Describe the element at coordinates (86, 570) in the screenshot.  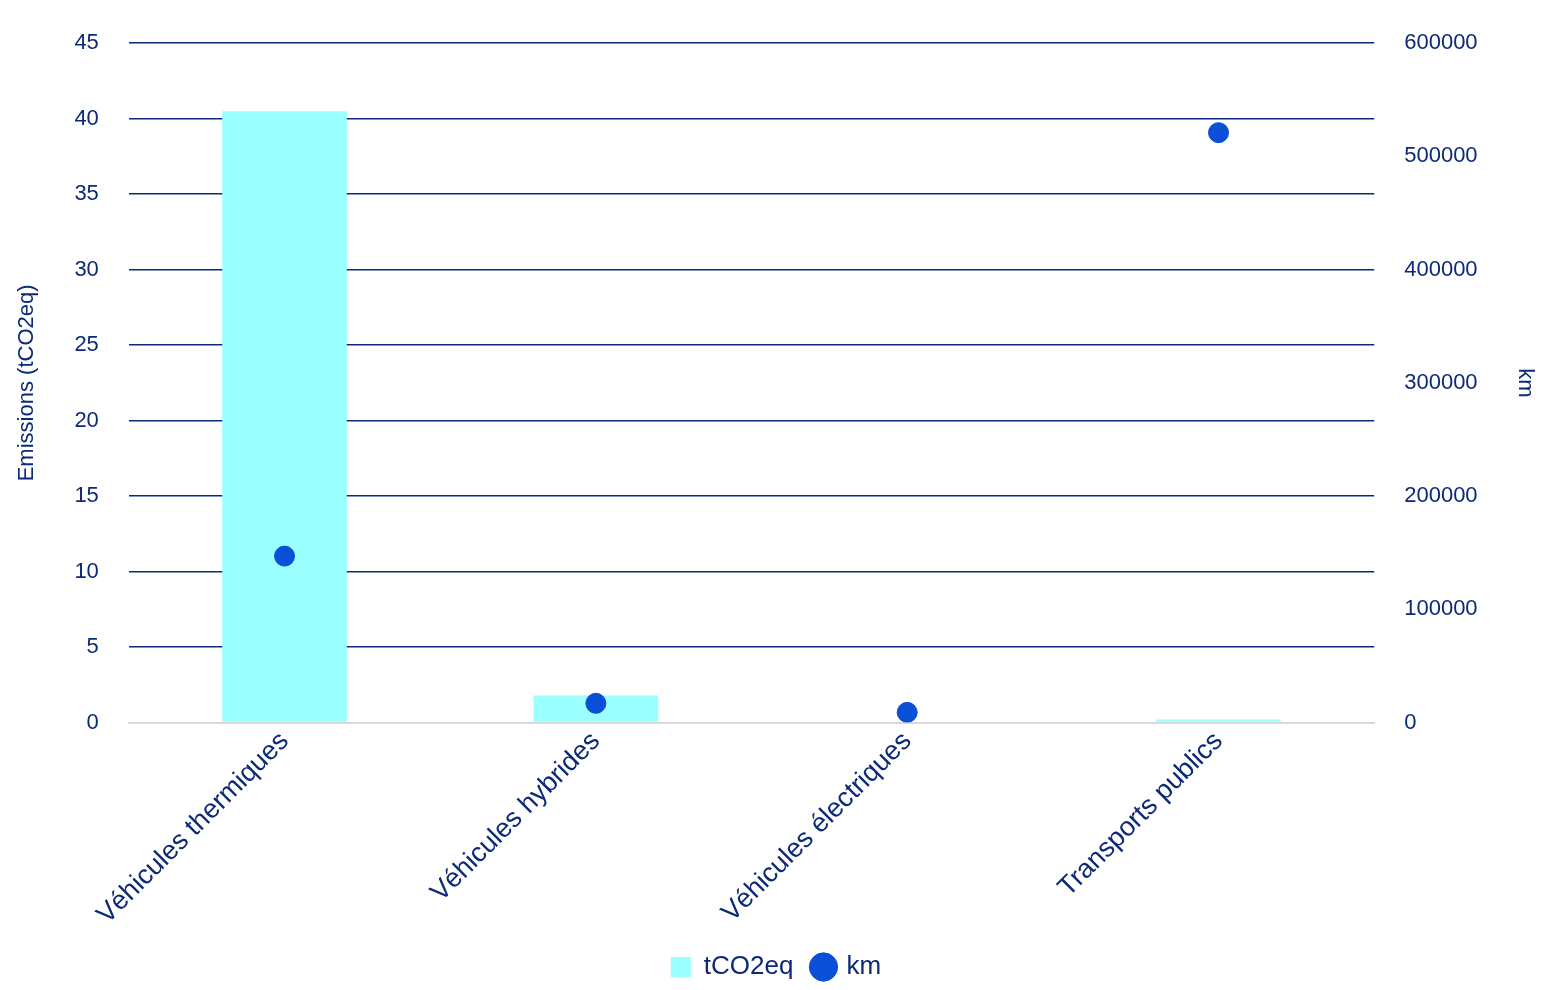
I see `y-tick-label: 10` at that location.